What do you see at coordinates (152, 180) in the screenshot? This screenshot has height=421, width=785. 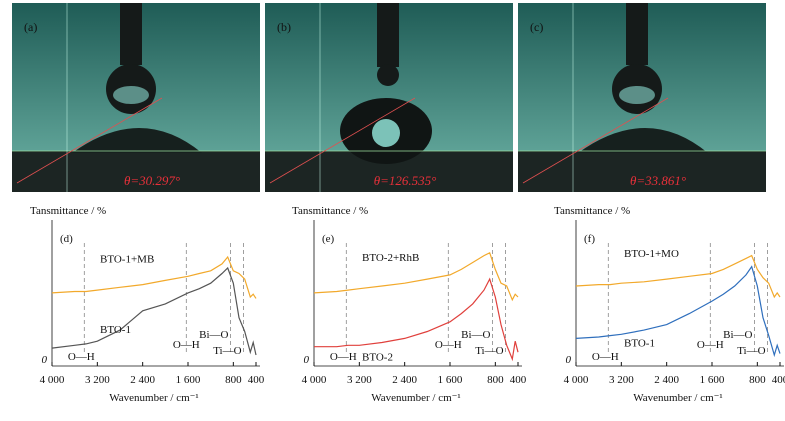 I see `contact-angle: θ=30.297°` at bounding box center [152, 180].